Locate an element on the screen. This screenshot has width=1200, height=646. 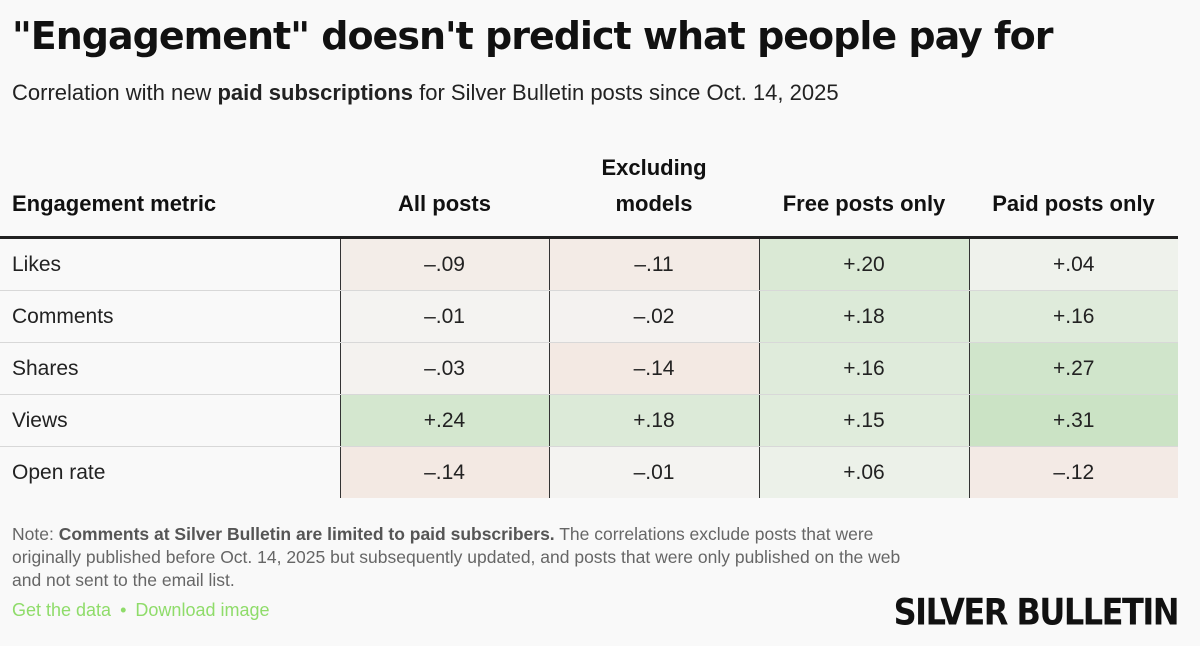
get-data-link: Get the data is located at coordinates (62, 610).